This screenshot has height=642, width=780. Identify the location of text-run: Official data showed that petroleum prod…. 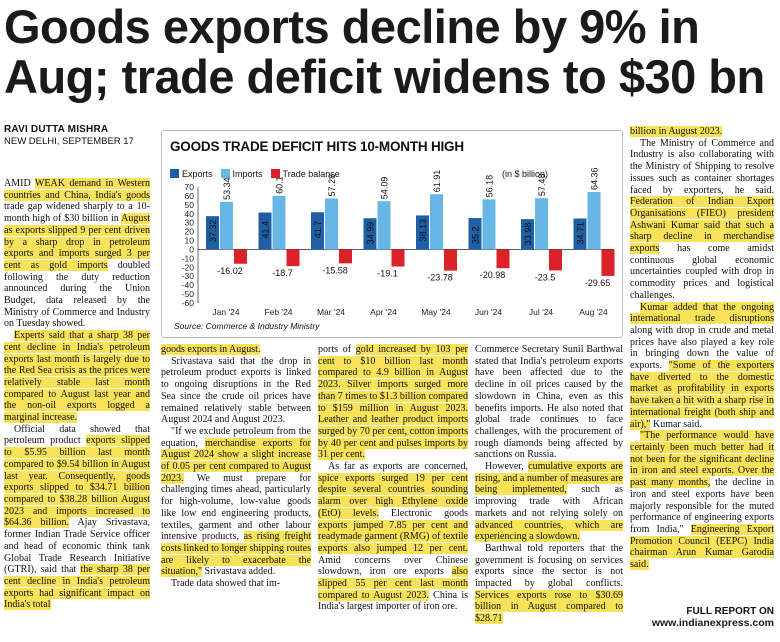
(77, 435).